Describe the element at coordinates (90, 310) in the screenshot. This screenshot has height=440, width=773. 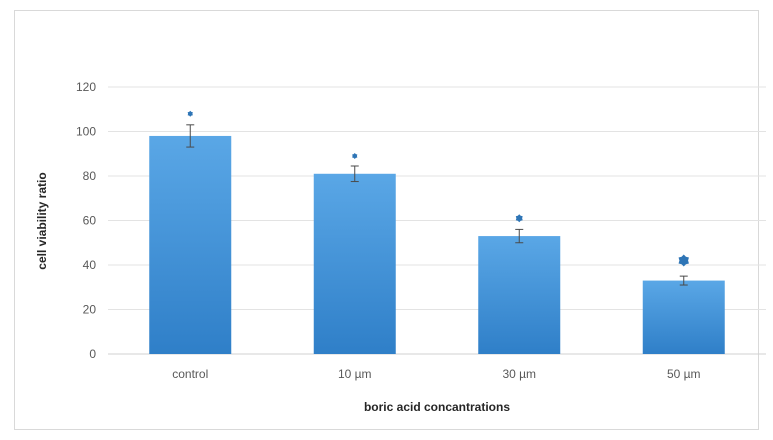
I see `y-tick-label: 20` at that location.